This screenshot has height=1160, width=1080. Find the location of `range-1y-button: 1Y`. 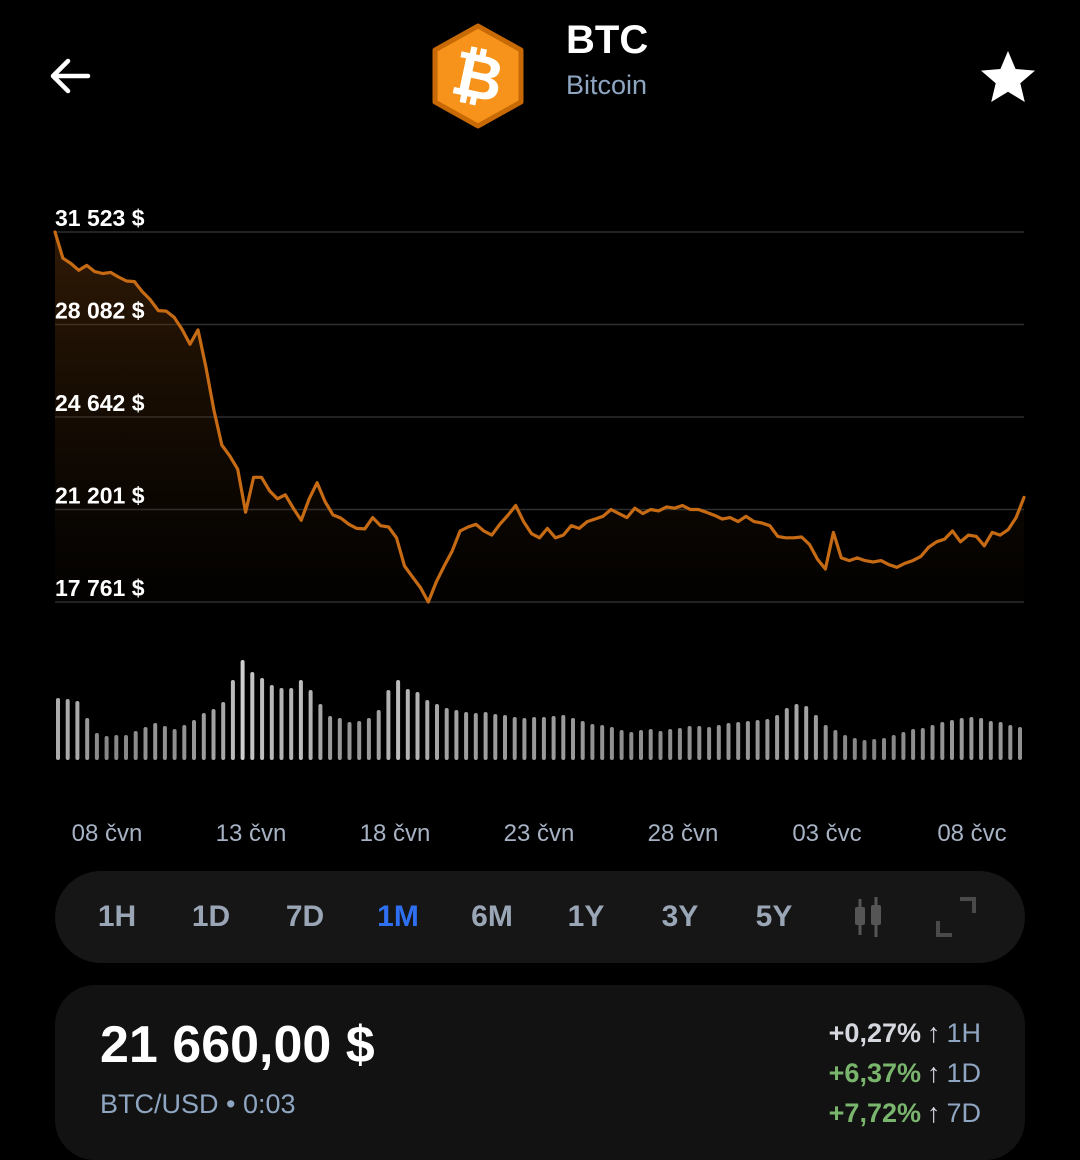

range-1y-button: 1Y is located at coordinates (586, 916).